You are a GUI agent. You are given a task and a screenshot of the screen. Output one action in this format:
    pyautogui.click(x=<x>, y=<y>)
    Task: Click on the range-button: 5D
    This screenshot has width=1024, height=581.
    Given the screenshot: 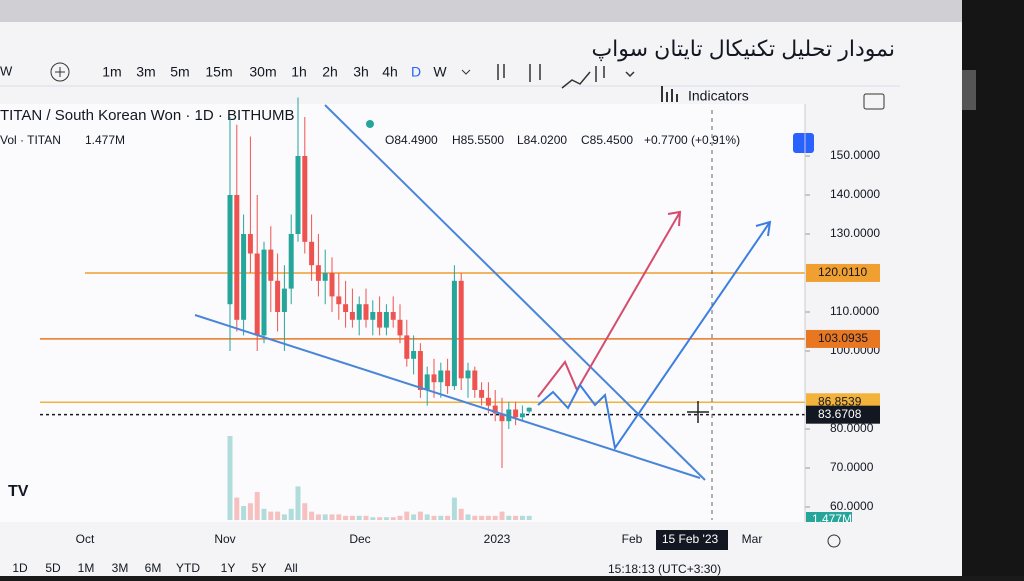 What is the action you would take?
    pyautogui.click(x=53, y=568)
    